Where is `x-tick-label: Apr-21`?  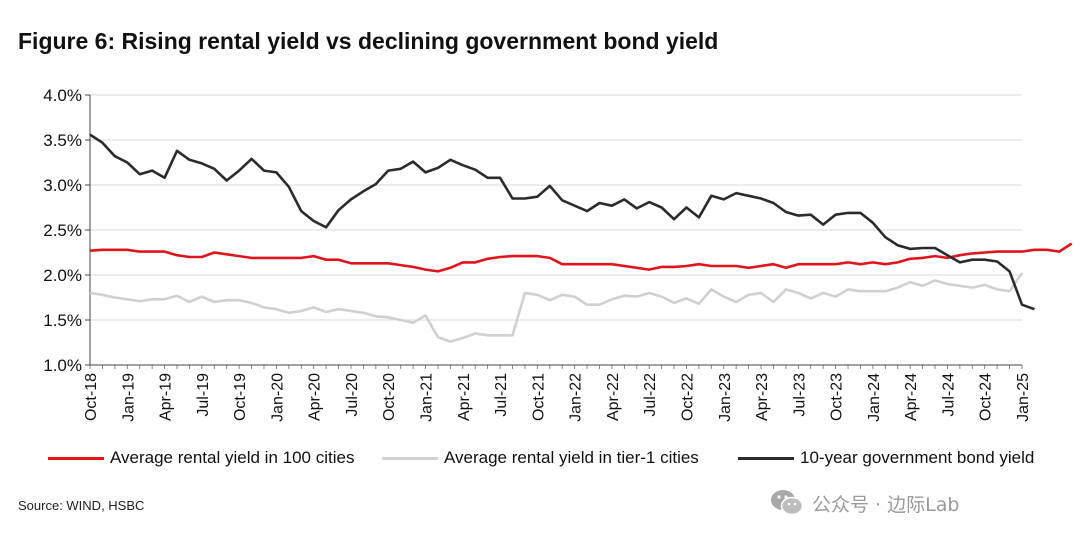
x-tick-label: Apr-21 is located at coordinates (464, 397).